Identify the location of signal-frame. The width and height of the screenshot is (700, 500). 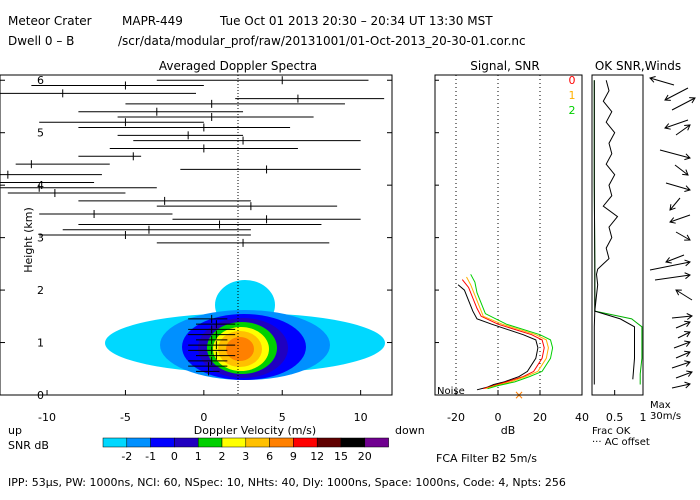
(508, 235).